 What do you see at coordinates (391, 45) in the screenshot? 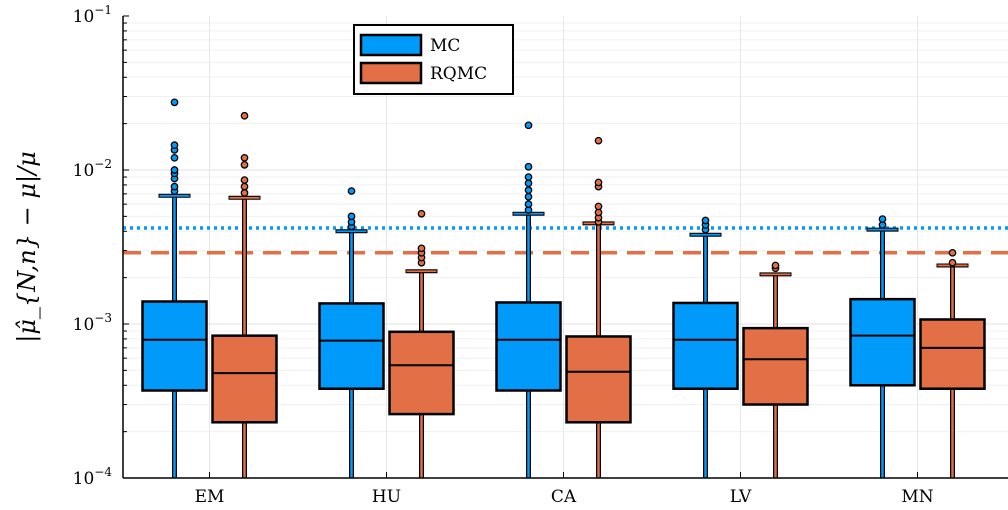
I see `legend-swatch-mc` at bounding box center [391, 45].